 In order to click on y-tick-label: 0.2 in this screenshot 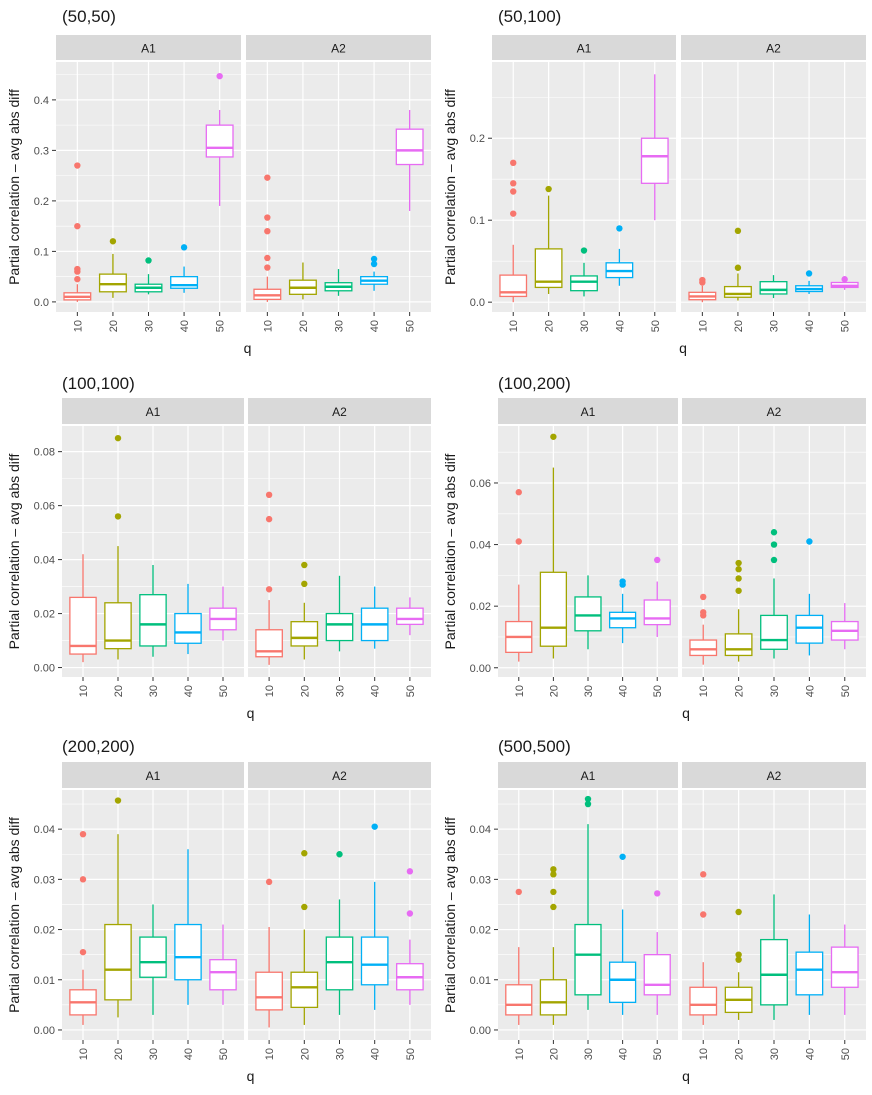, I will do `click(477, 139)`.